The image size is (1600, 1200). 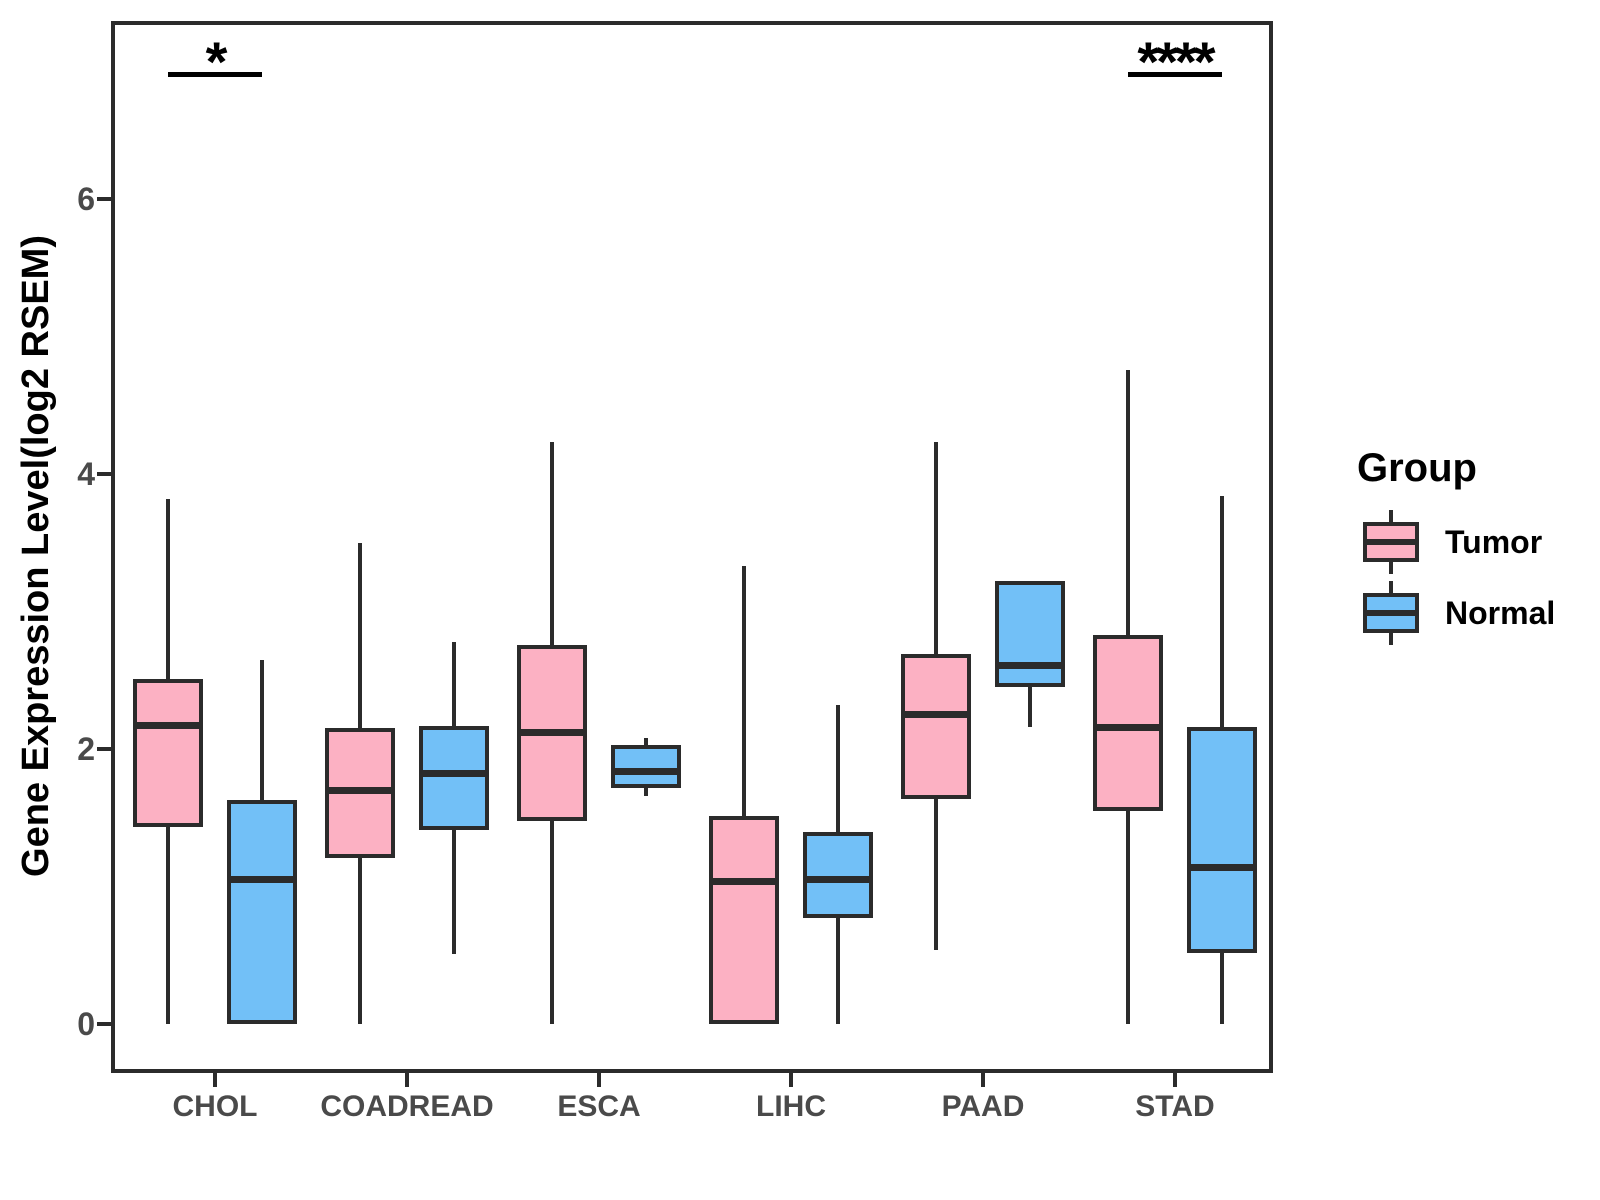 I want to click on upper-whisker-tumor-box-esca, so click(x=552, y=543).